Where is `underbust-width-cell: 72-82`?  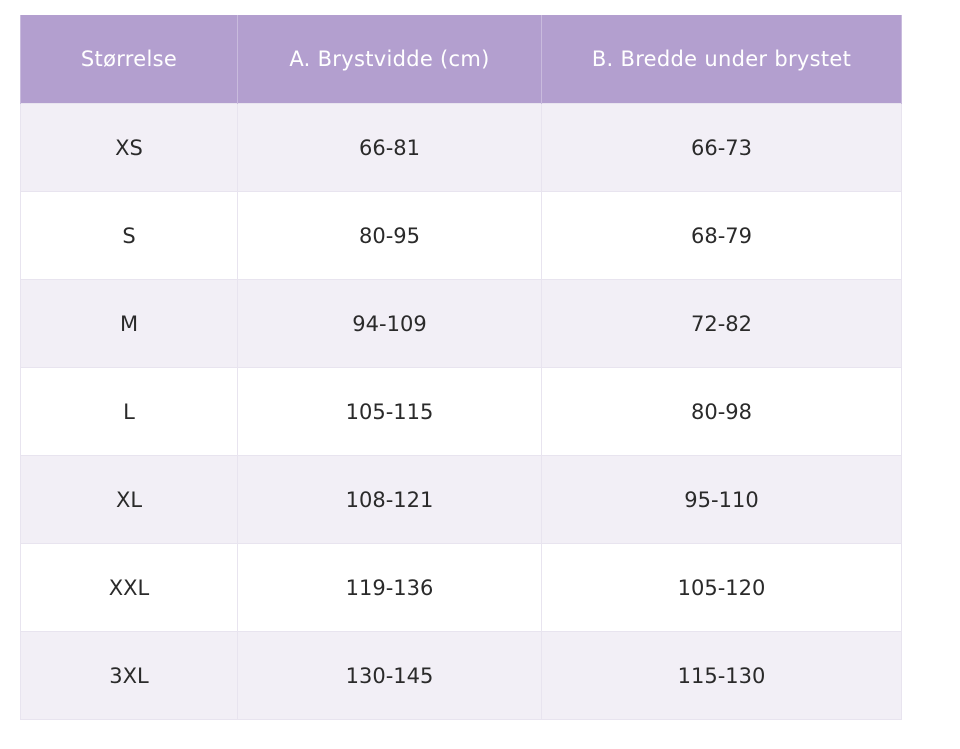
underbust-width-cell: 72-82 is located at coordinates (721, 323).